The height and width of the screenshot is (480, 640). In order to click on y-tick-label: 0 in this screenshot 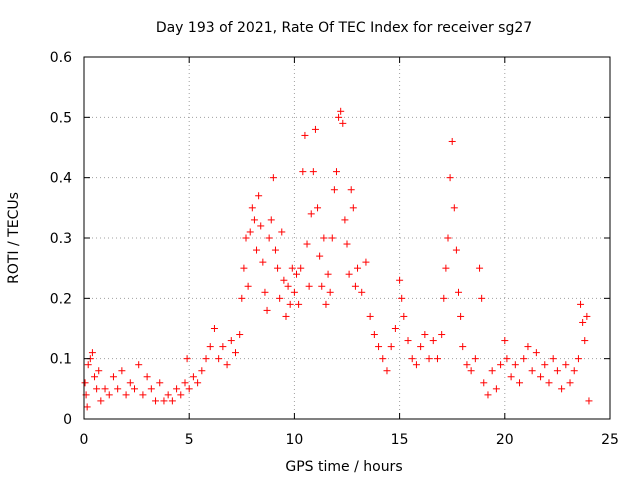, I will do `click(67, 420)`.